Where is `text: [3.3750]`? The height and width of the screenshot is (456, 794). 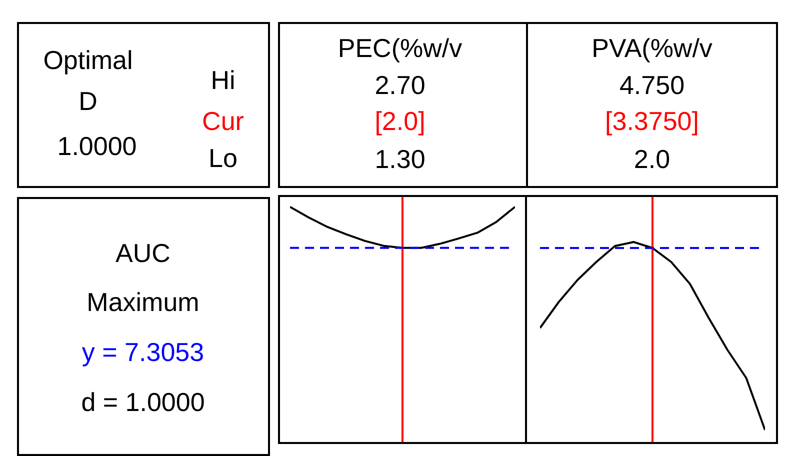 text: [3.3750] is located at coordinates (652, 121).